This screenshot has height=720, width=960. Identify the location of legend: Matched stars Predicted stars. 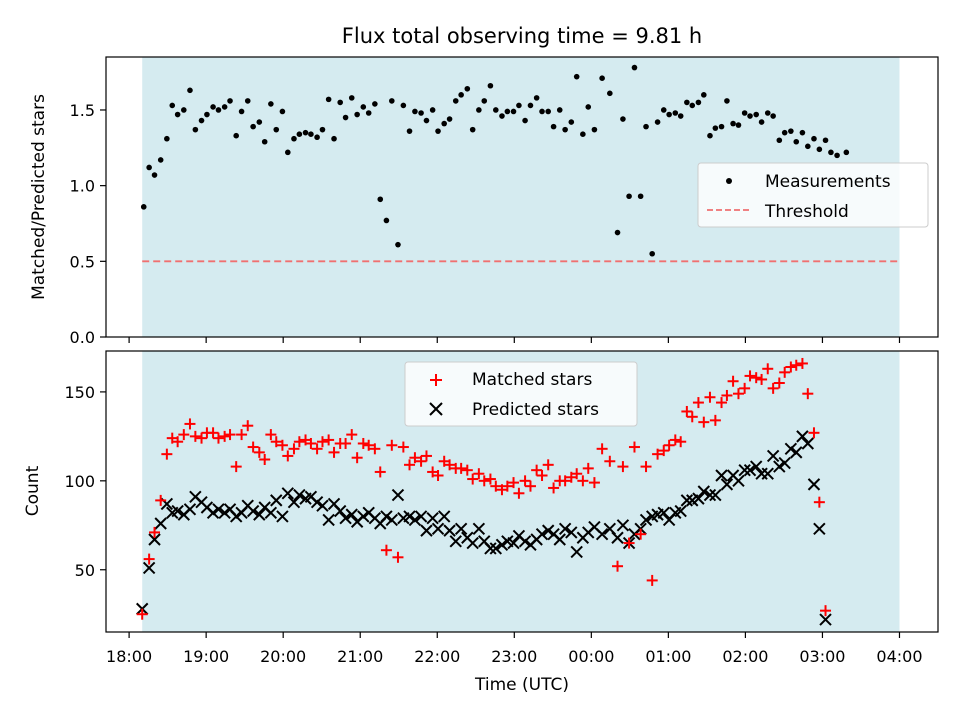
(521, 394).